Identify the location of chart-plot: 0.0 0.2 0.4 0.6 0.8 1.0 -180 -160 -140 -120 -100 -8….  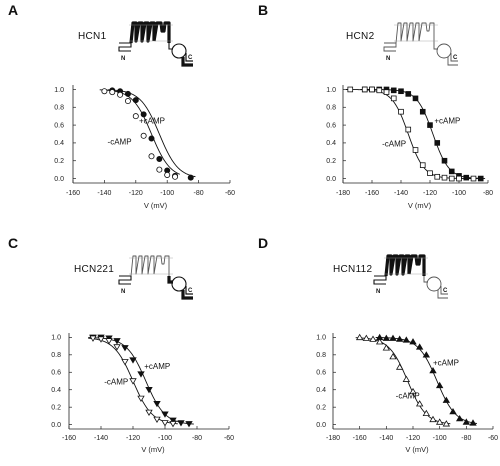
(407, 393).